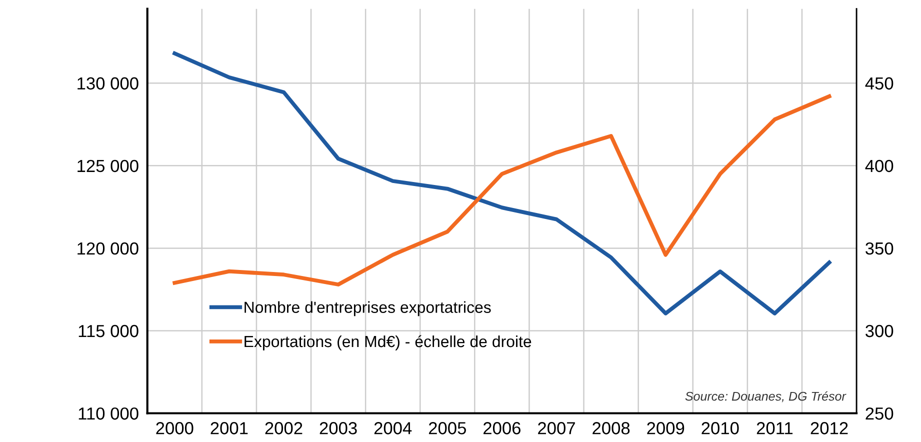 The width and height of the screenshot is (921, 442). What do you see at coordinates (765, 396) in the screenshot?
I see `annotation: Source: Douanes, DG Trésor` at bounding box center [765, 396].